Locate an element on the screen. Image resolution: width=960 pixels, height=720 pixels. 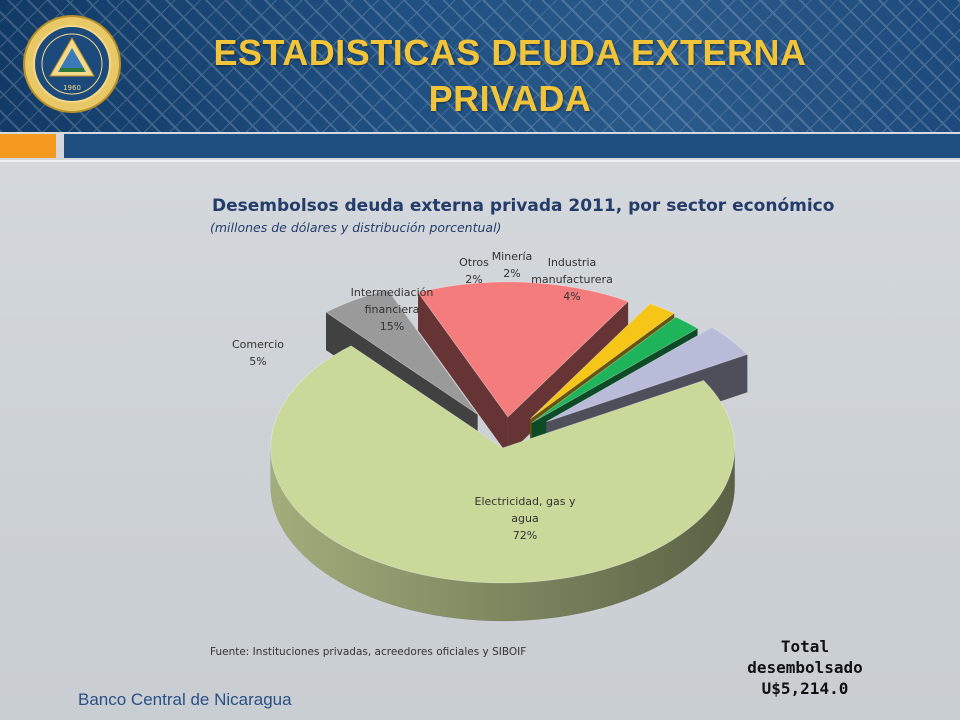
accent-bar-blue is located at coordinates (512, 146).